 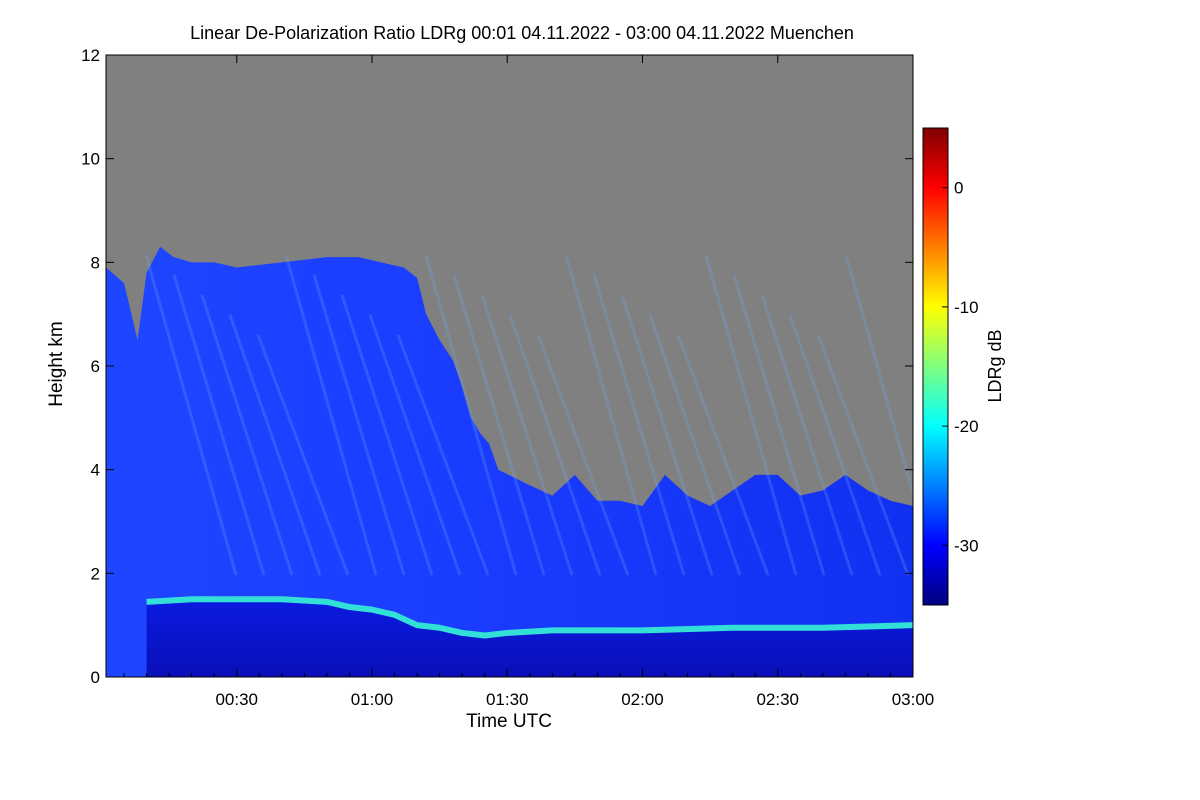 What do you see at coordinates (509, 721) in the screenshot?
I see `x-axis-label: Time UTC` at bounding box center [509, 721].